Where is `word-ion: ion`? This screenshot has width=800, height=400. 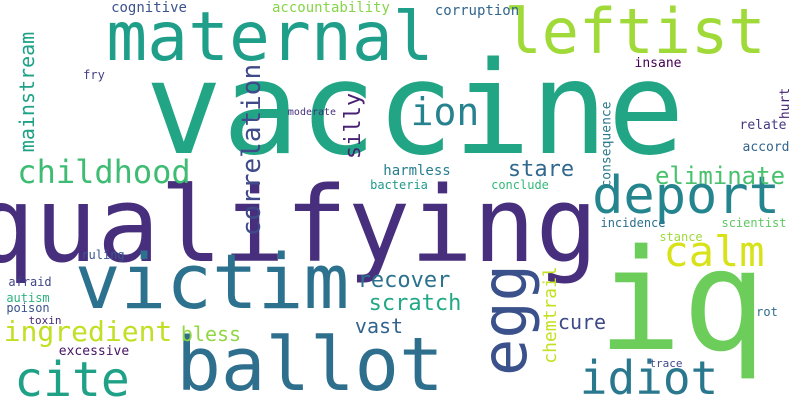 word-ion: ion is located at coordinates (445, 112).